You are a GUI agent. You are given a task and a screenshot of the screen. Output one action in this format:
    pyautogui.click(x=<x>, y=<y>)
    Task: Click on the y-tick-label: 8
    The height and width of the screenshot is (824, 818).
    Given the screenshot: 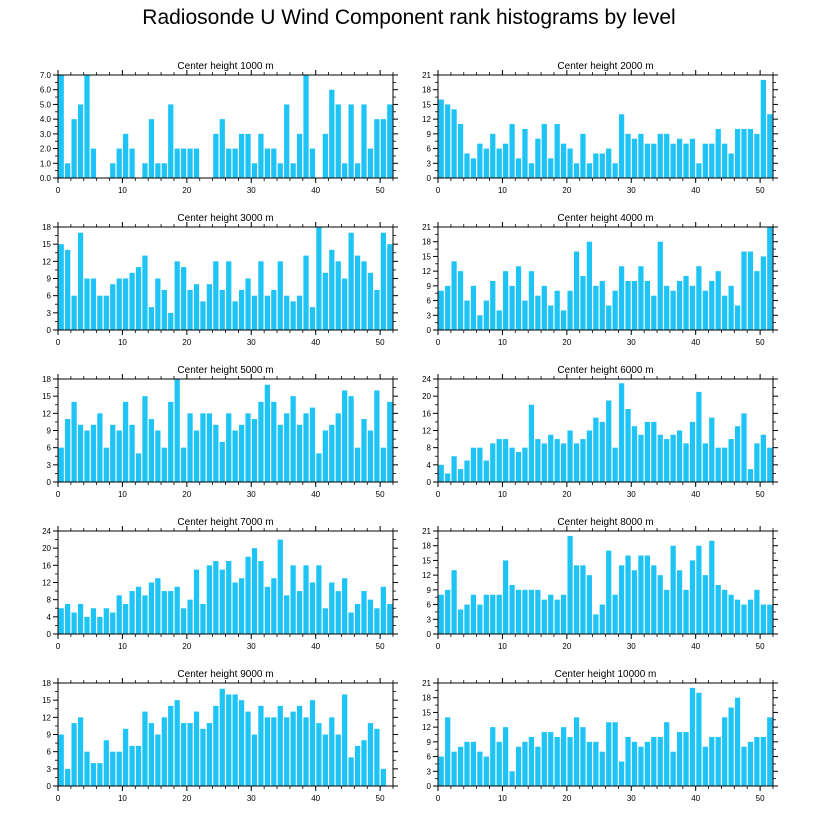 What is the action you would take?
    pyautogui.click(x=429, y=448)
    